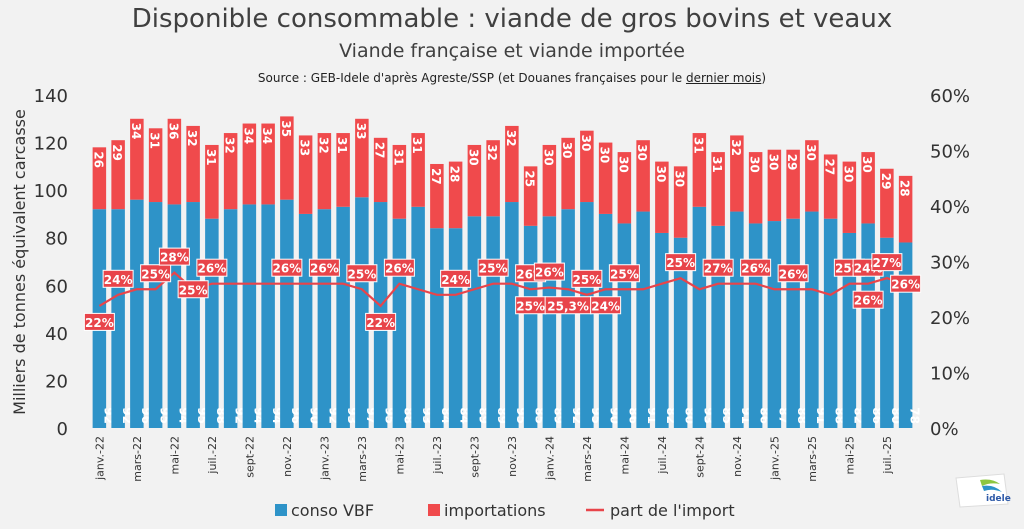 The height and width of the screenshot is (529, 1024). Describe the element at coordinates (983, 490) in the screenshot. I see `idele-logo: idele` at that location.